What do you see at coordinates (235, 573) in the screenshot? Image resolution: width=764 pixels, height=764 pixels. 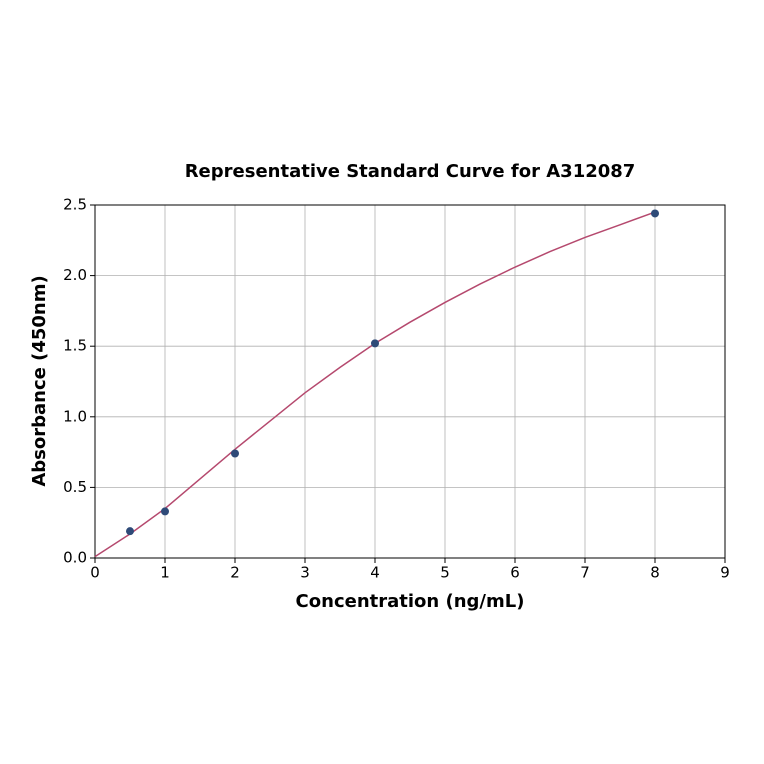 I see `x-tick-label: 2` at bounding box center [235, 573].